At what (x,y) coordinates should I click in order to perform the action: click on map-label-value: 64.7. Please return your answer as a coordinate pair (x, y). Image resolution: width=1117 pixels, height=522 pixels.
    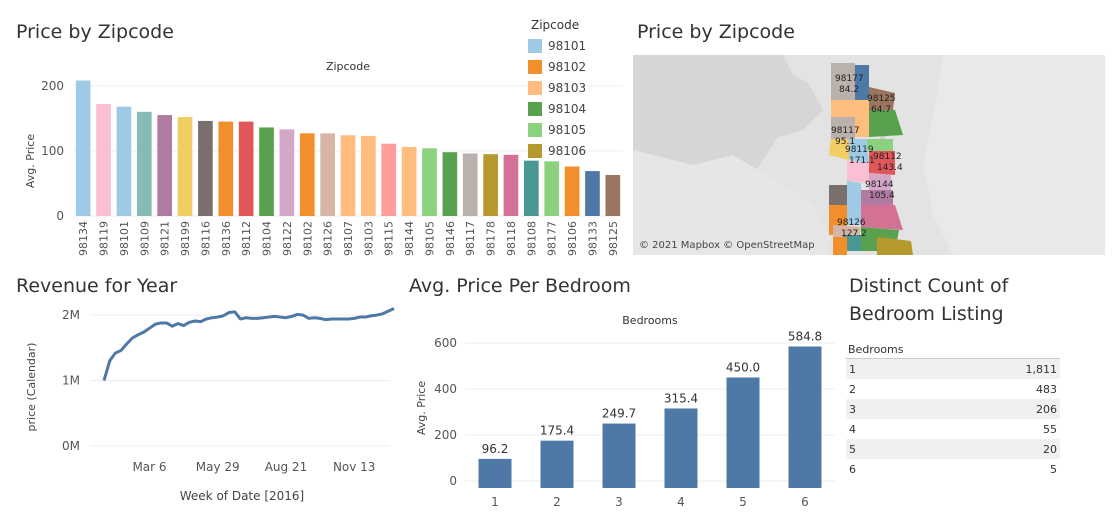
    Looking at the image, I should click on (881, 110).